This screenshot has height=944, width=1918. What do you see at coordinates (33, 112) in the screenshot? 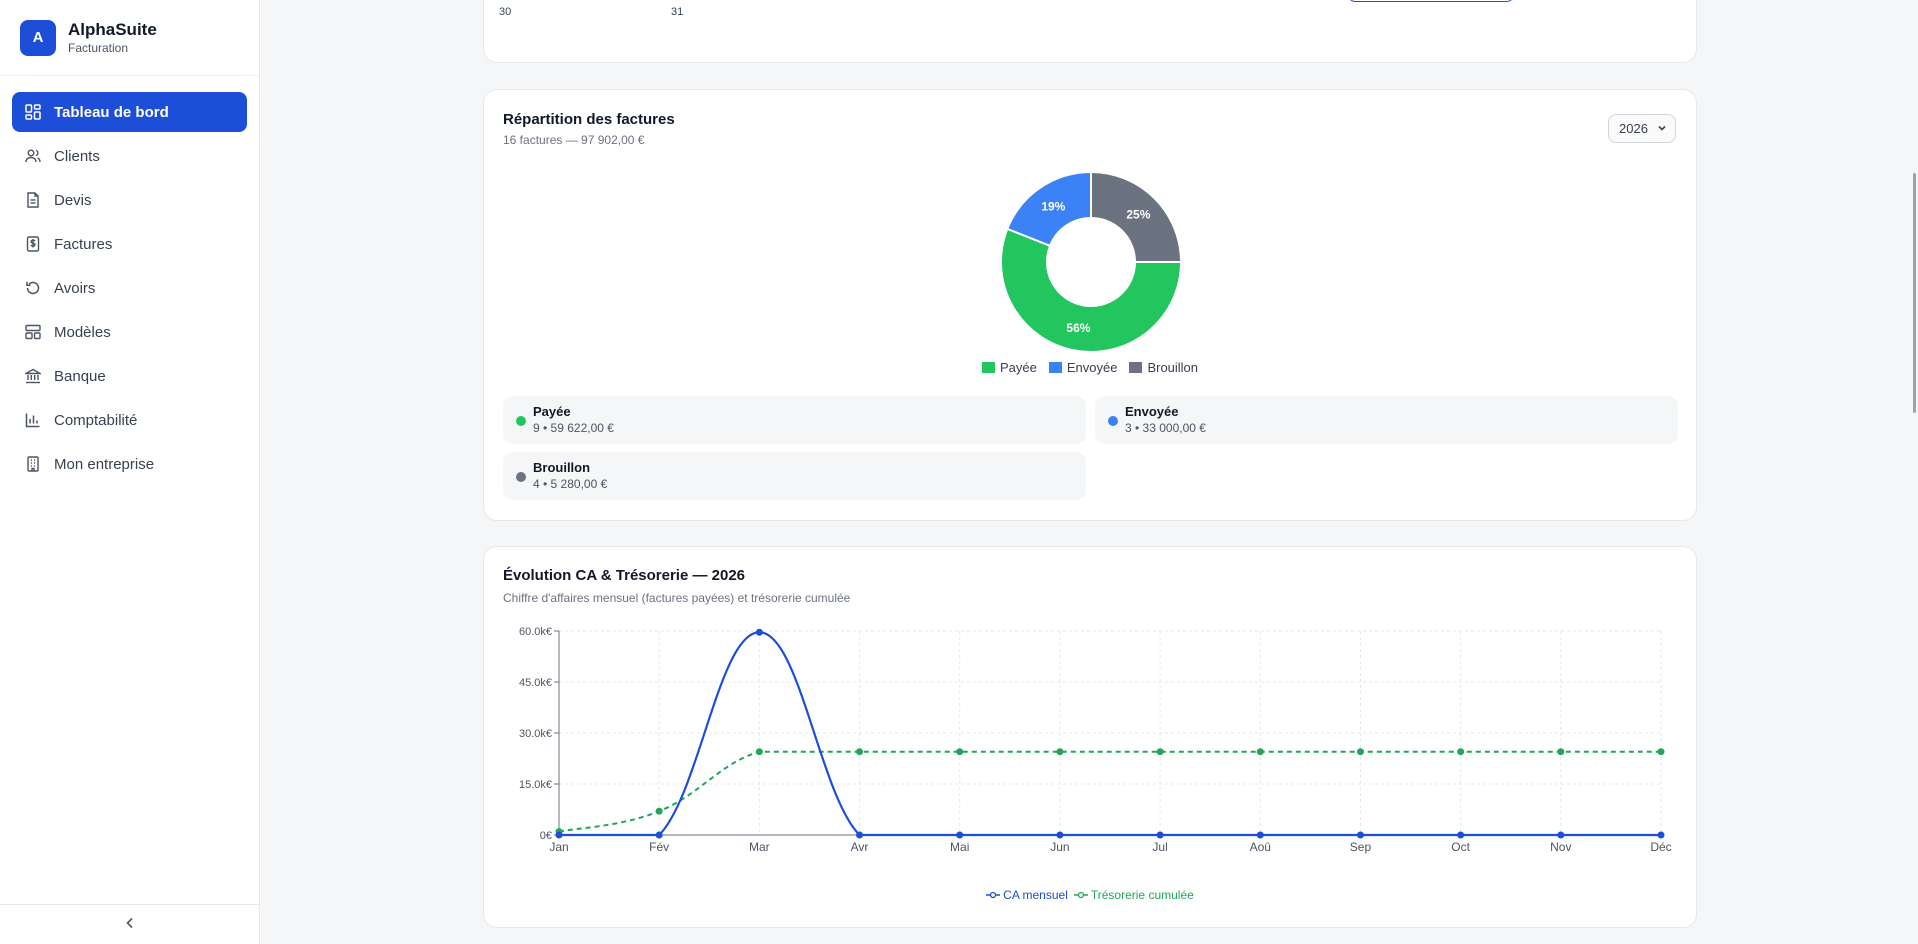
I see `dashboard-icon` at bounding box center [33, 112].